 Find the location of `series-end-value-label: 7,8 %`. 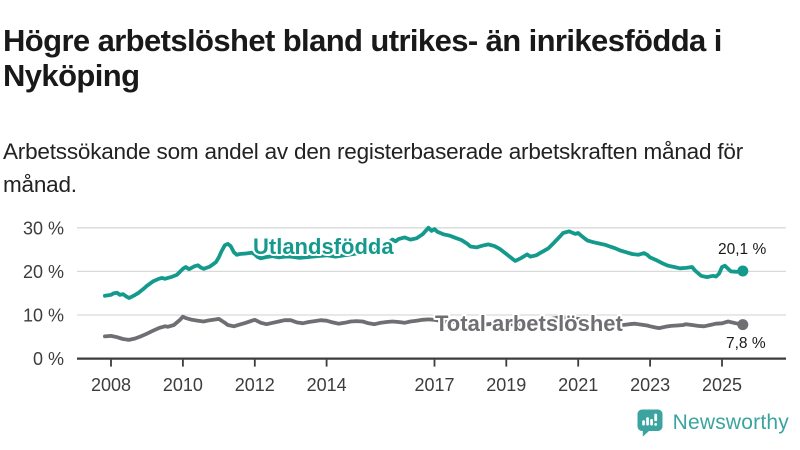

series-end-value-label: 7,8 % is located at coordinates (746, 343).